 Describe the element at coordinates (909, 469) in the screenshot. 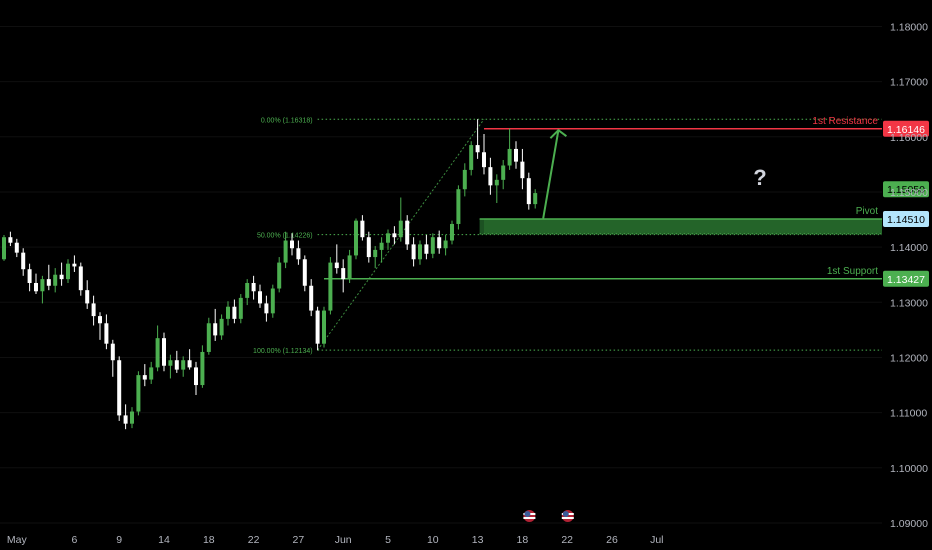

I see `y-tick-label: 1.10000` at that location.